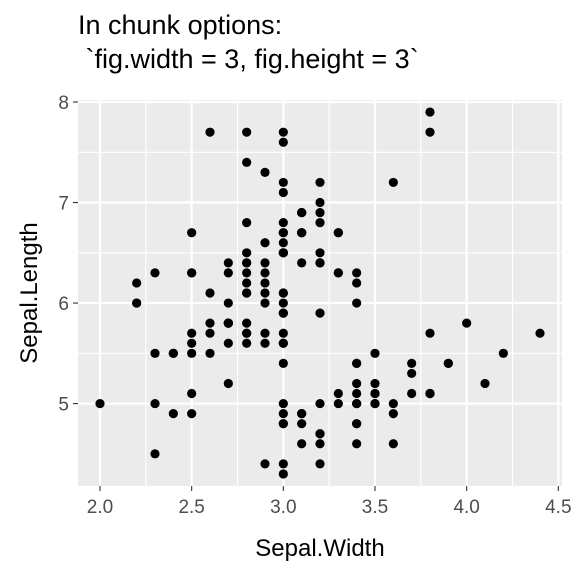 The height and width of the screenshot is (576, 576). What do you see at coordinates (63, 405) in the screenshot?
I see `y-tick-label: 5` at bounding box center [63, 405].